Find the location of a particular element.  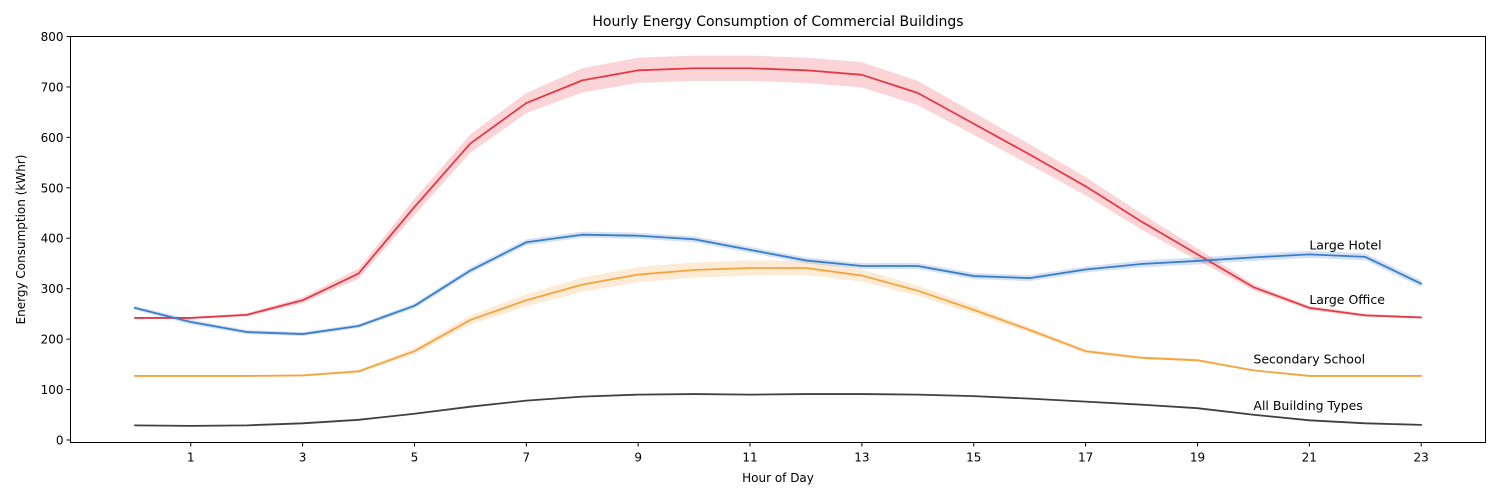

y-tick-label: 300 is located at coordinates (52, 289).